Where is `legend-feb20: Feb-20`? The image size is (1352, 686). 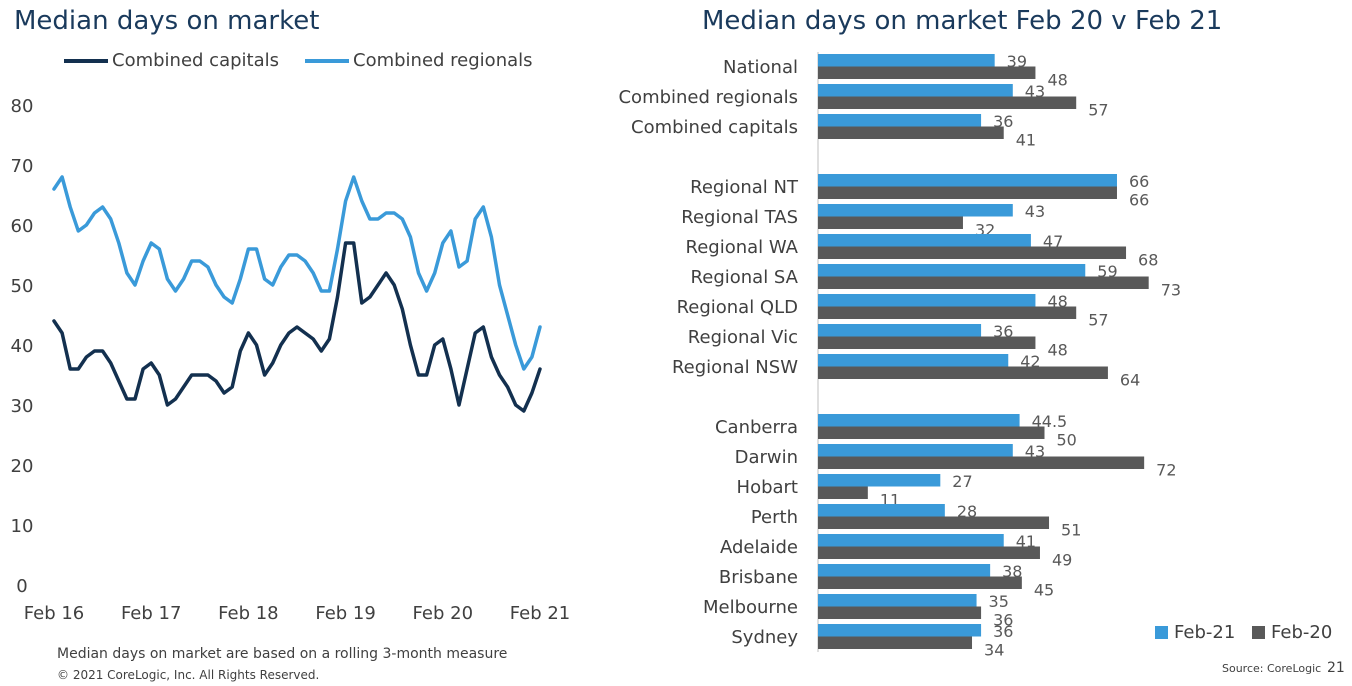 legend-feb20: Feb-20 is located at coordinates (1292, 632).